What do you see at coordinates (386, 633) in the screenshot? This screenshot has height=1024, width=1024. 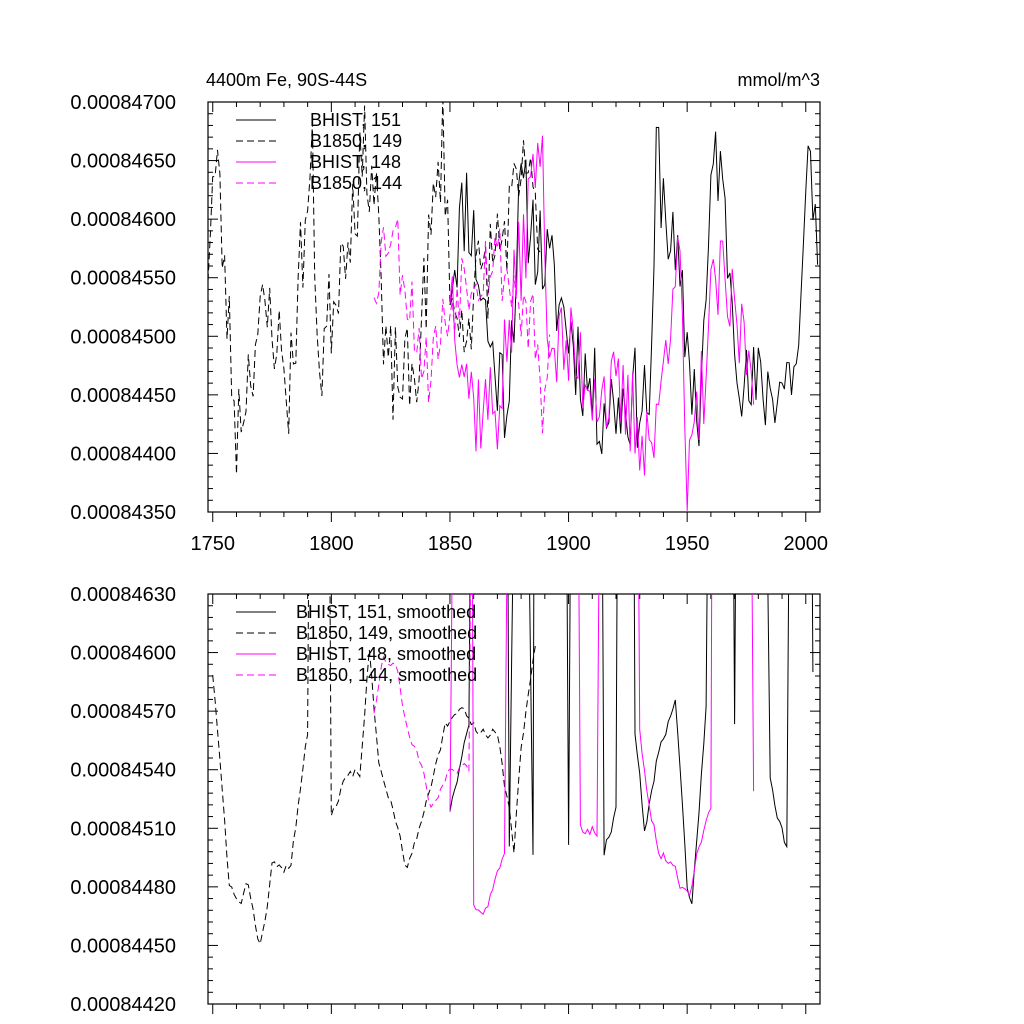 I see `legend-label: B1850, 149, smoothed` at bounding box center [386, 633].